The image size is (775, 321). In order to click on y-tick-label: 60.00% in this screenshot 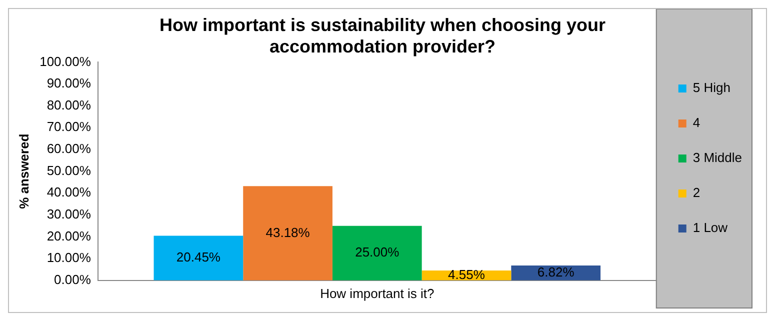, I will do `click(69, 148)`.